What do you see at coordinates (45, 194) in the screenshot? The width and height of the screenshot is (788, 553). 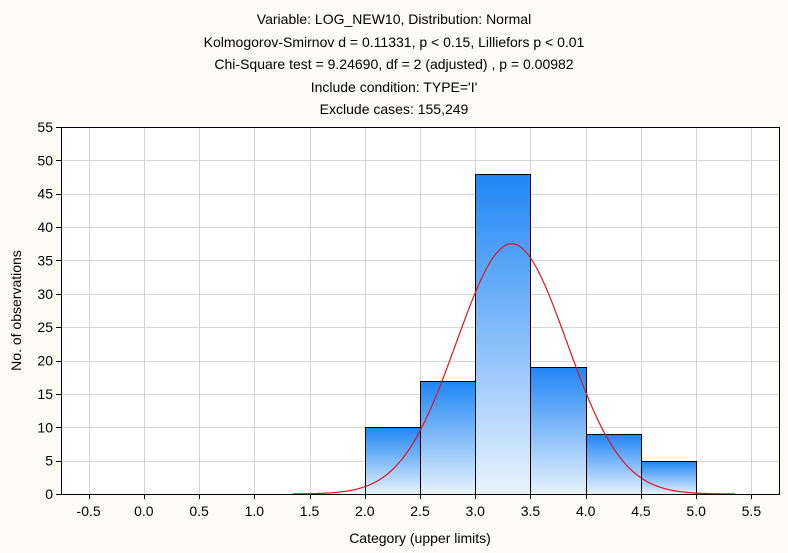 I see `y-tick-label: 45` at bounding box center [45, 194].